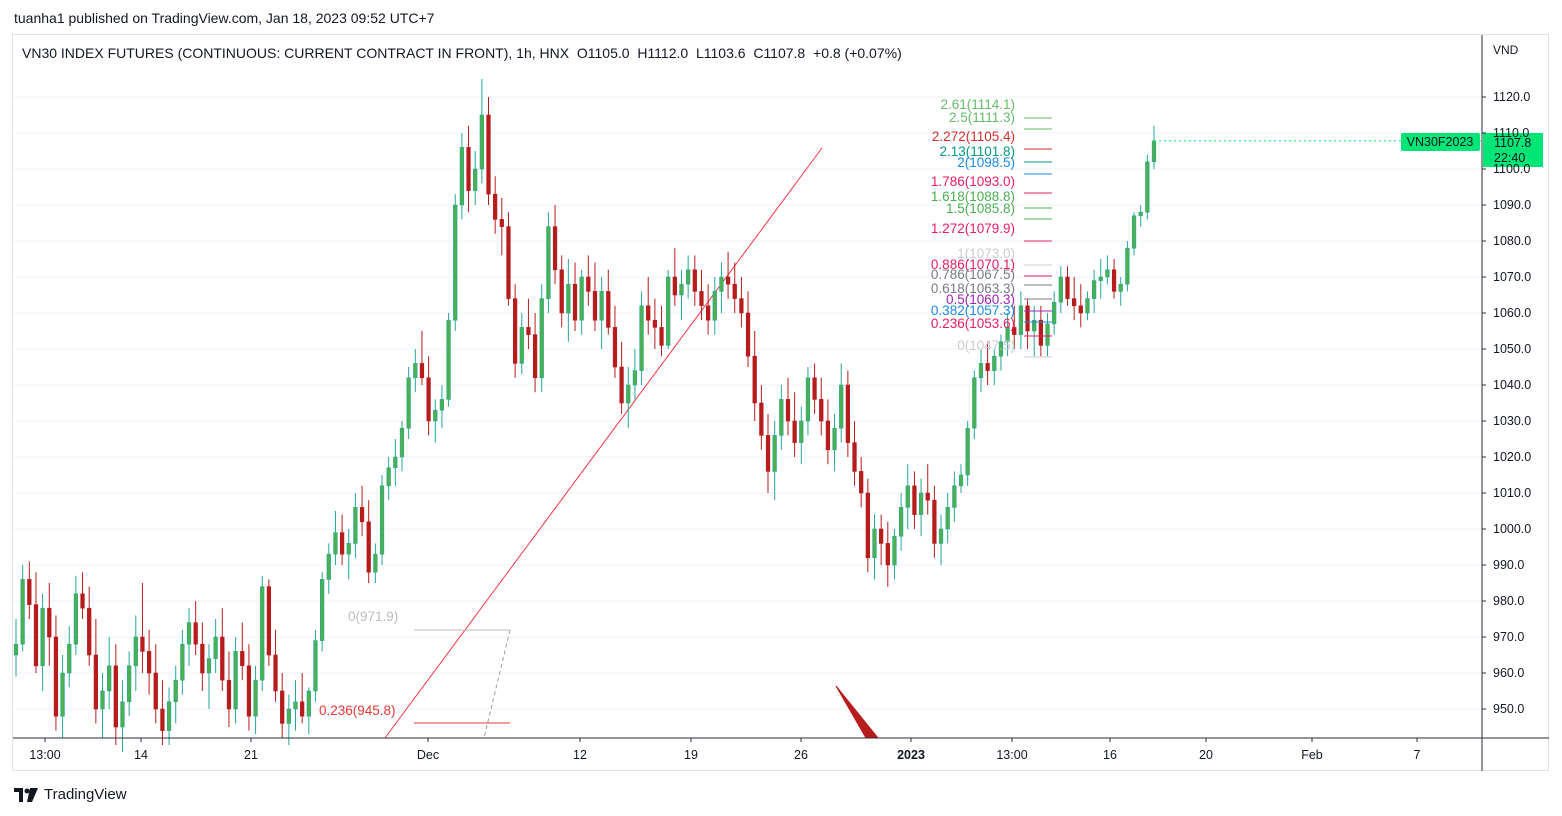 The image size is (1562, 816). Describe the element at coordinates (911, 755) in the screenshot. I see `time-tick-label: 2023` at that location.